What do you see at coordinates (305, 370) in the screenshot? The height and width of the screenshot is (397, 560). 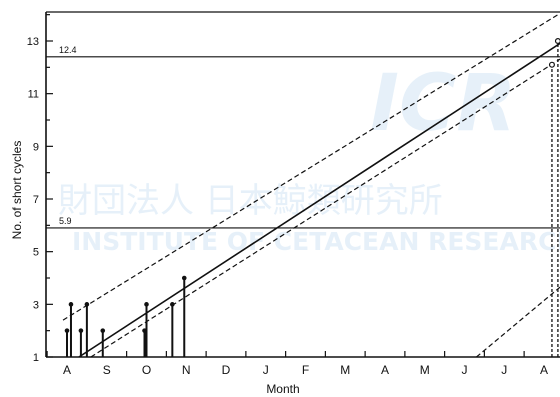 I see `x-tick-label: F` at bounding box center [305, 370].